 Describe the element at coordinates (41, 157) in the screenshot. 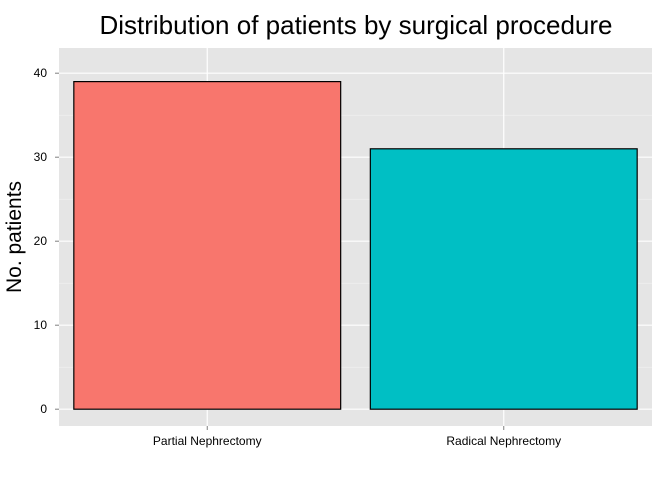

I see `y-tick-label: 30` at that location.